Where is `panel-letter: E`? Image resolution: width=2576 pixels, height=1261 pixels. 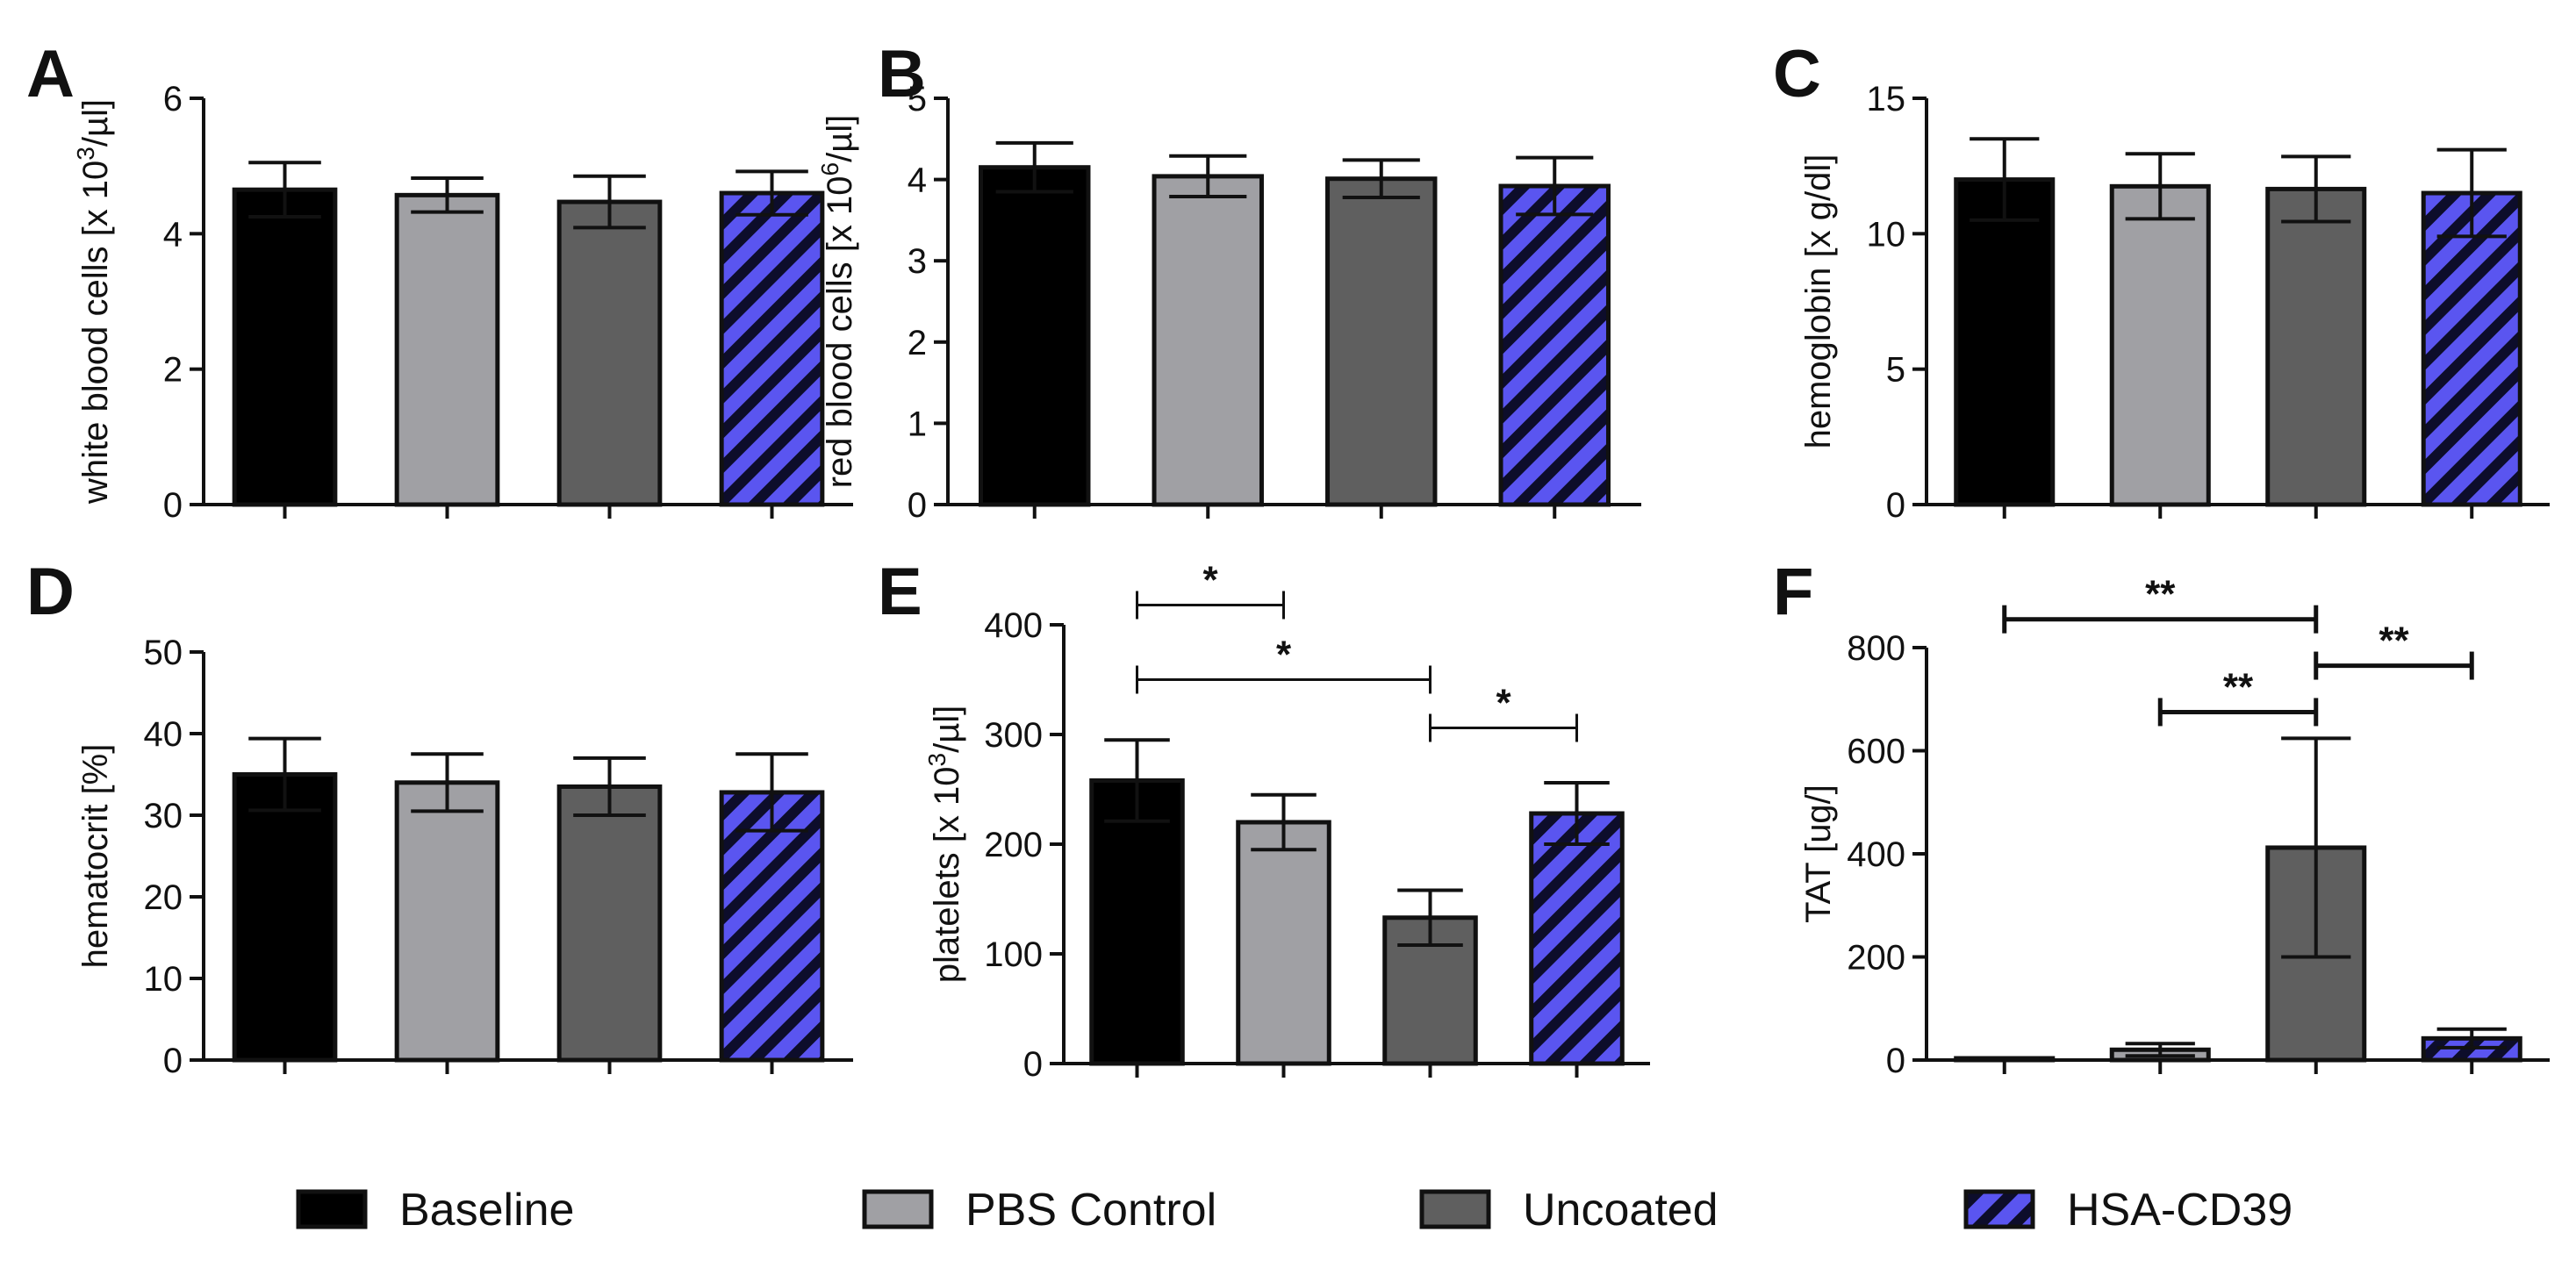 panel-letter: E is located at coordinates (900, 592).